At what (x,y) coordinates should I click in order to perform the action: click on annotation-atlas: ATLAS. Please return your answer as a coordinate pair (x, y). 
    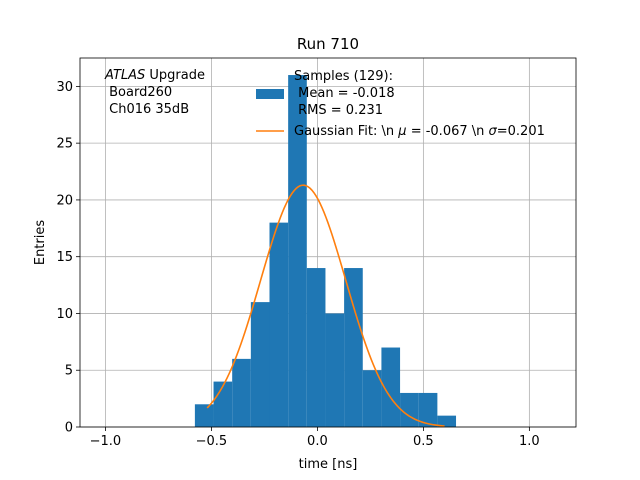
    Looking at the image, I should click on (124, 75).